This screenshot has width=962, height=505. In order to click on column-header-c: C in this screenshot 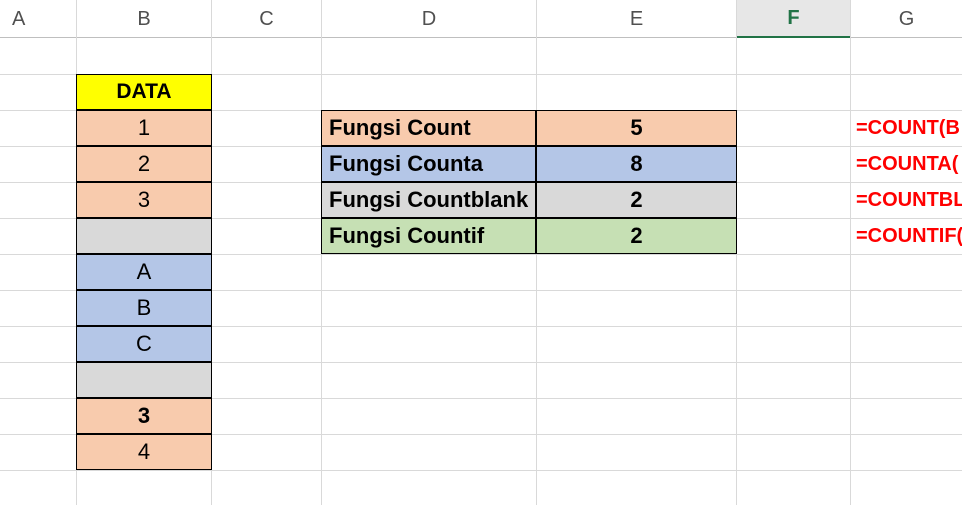, I will do `click(266, 18)`.